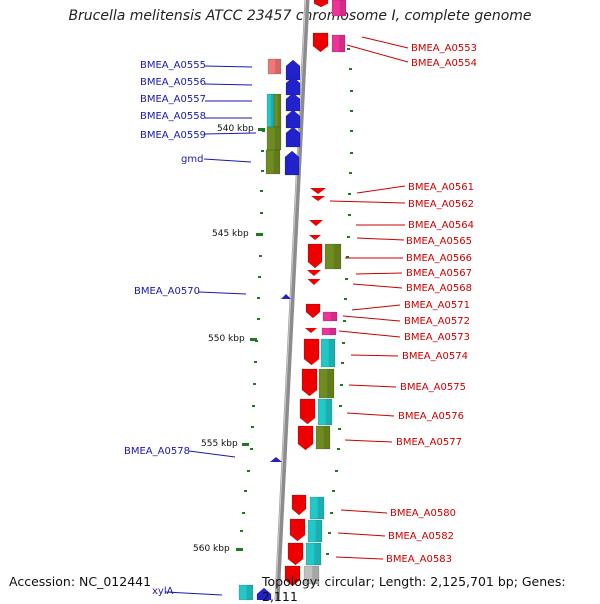 The height and width of the screenshot is (604, 600). Describe the element at coordinates (441, 204) in the screenshot. I see `gene-label-right-3: BMEA_A0562` at that location.